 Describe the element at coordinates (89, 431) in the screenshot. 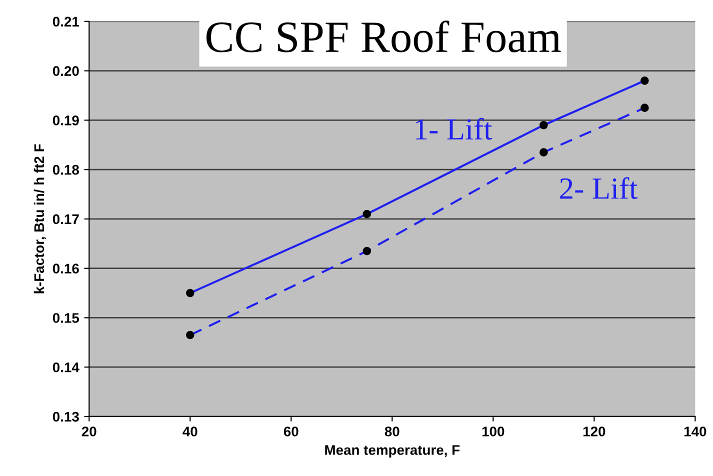

I see `x-tick-label: 20` at that location.